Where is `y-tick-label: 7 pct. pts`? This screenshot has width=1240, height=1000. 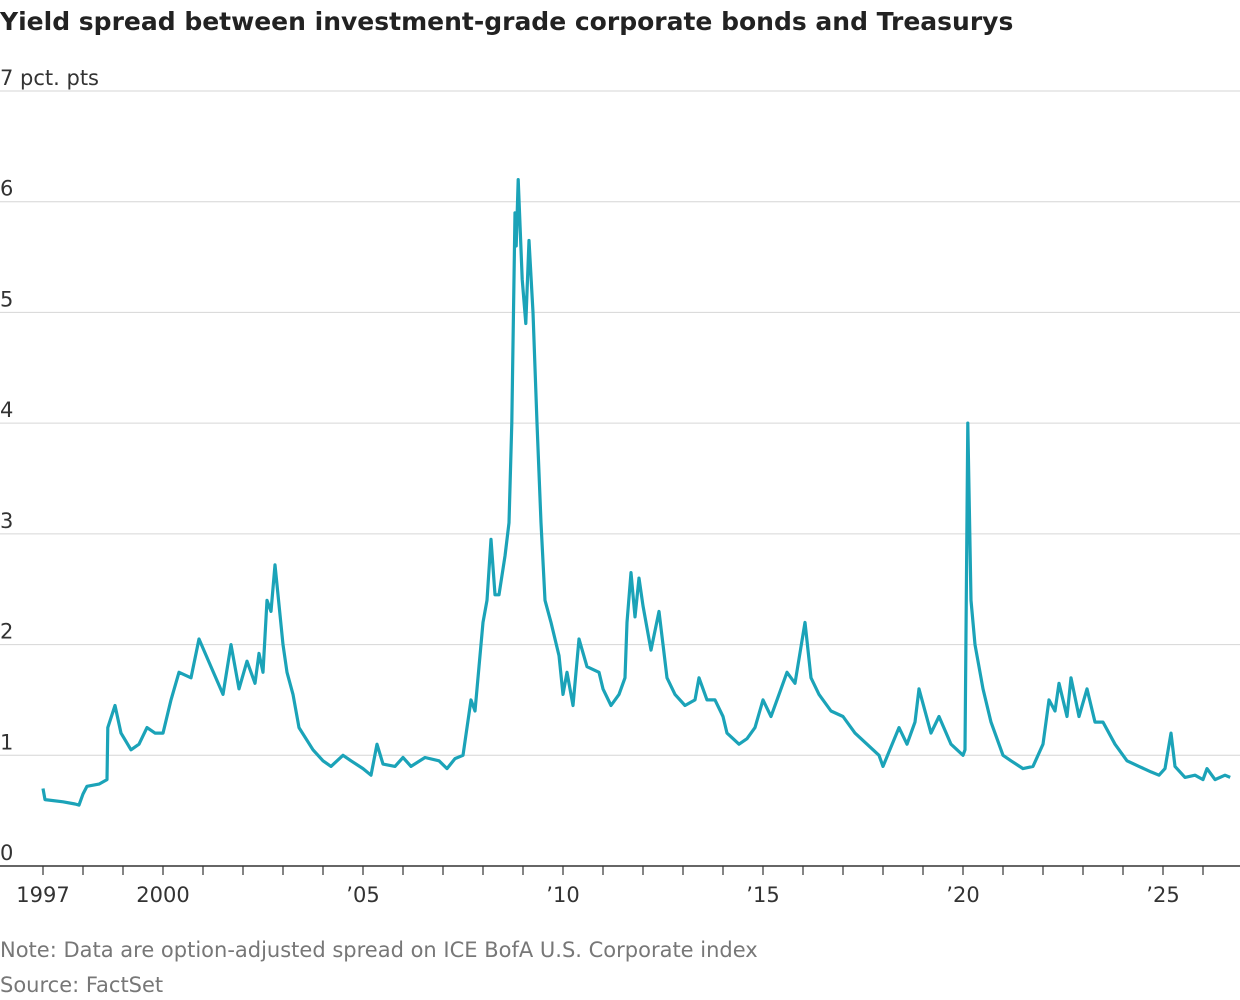
y-tick-label: 7 pct. pts is located at coordinates (49, 78).